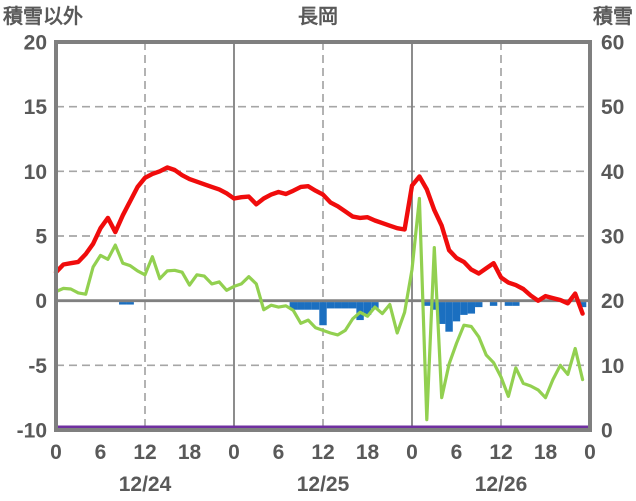  I want to click on date-label: 12/24, so click(145, 484).